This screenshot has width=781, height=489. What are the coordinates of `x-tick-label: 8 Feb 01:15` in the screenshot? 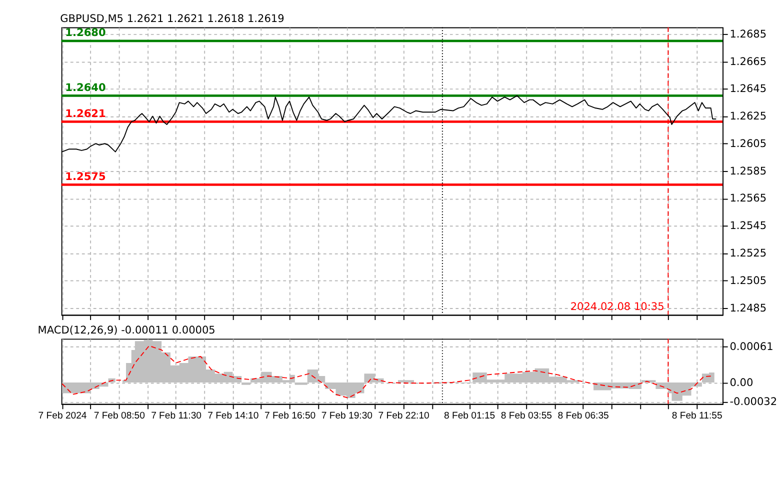 It's located at (470, 416).